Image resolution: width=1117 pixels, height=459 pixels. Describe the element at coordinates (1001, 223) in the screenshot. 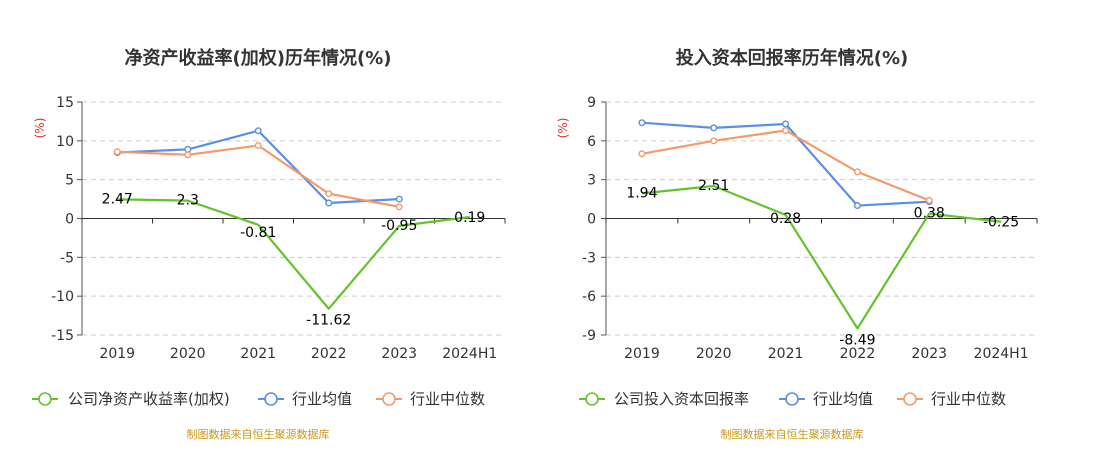

I see `data-label: -0.25` at that location.